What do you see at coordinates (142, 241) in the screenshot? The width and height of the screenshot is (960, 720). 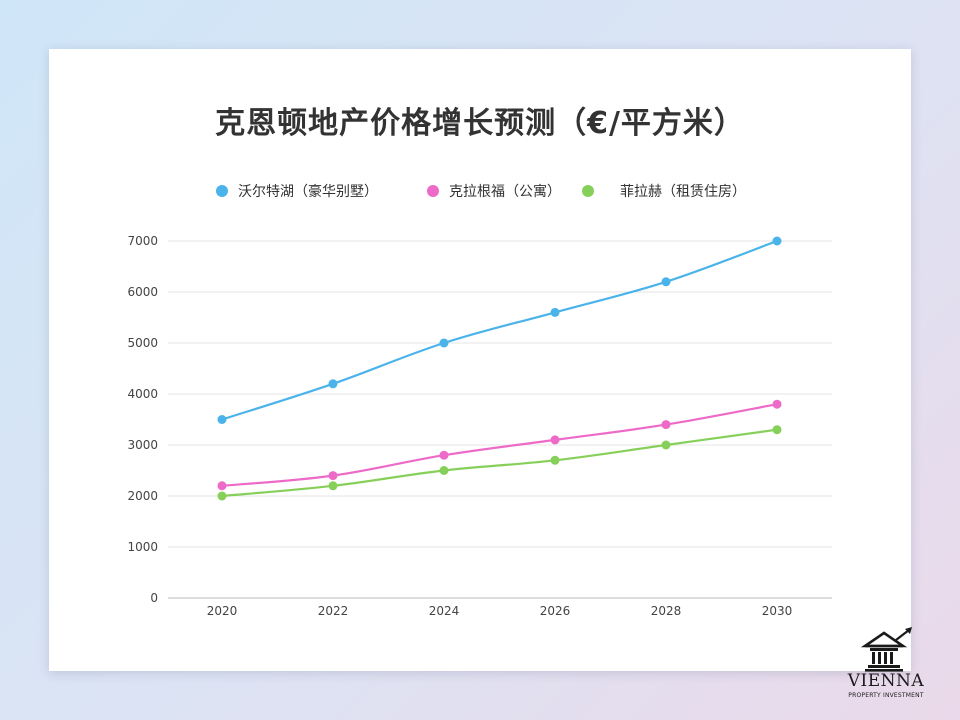 I see `y-tick-label: 7000` at bounding box center [142, 241].